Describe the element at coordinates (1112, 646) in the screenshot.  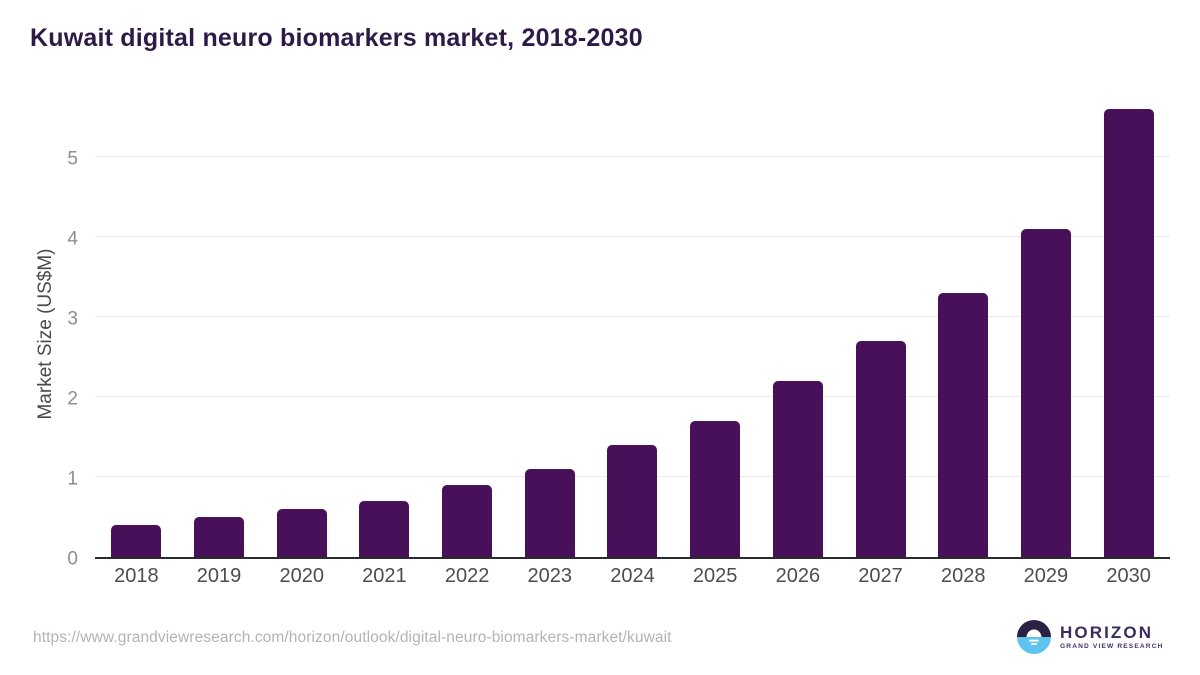
I see `logo-tagline: GRAND VIEW RESEARCH` at that location.